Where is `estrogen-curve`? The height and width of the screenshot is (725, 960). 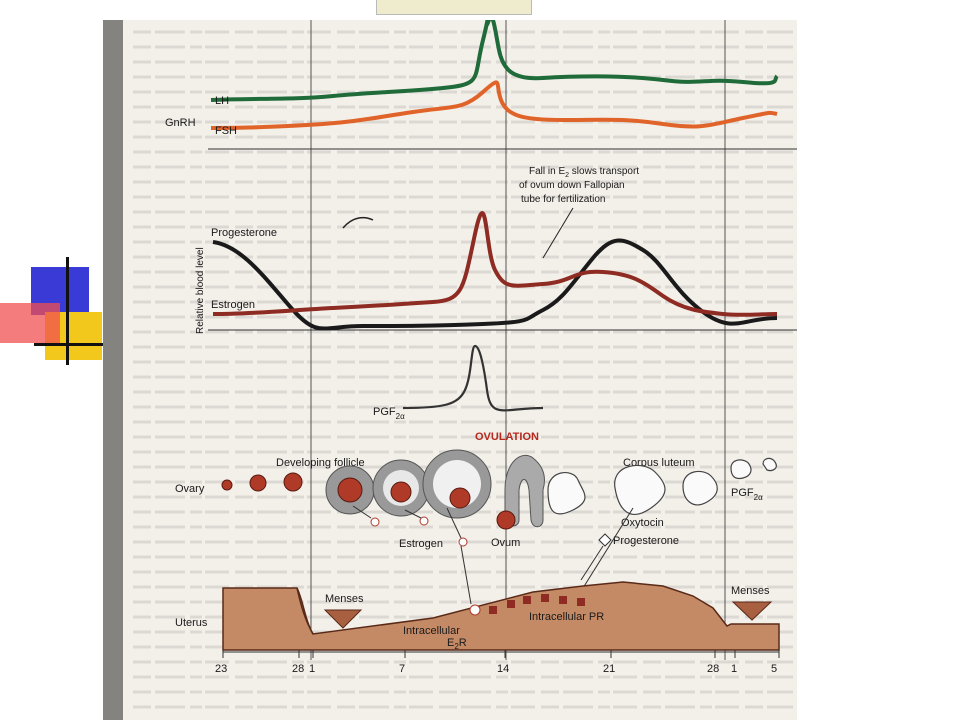 estrogen-curve is located at coordinates (495, 264).